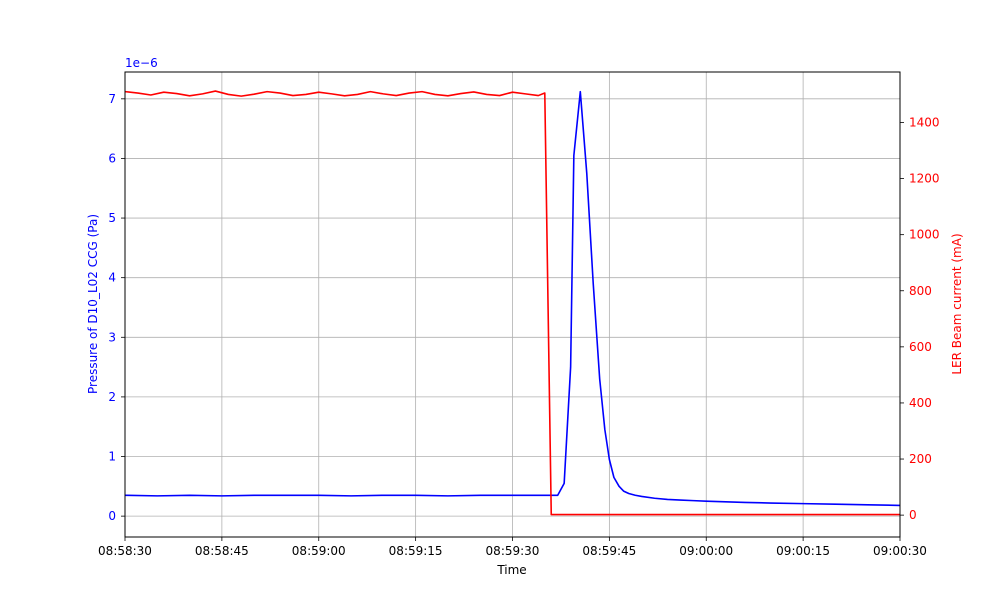  Describe the element at coordinates (112, 278) in the screenshot. I see `left-y-tick-label: 4` at that location.